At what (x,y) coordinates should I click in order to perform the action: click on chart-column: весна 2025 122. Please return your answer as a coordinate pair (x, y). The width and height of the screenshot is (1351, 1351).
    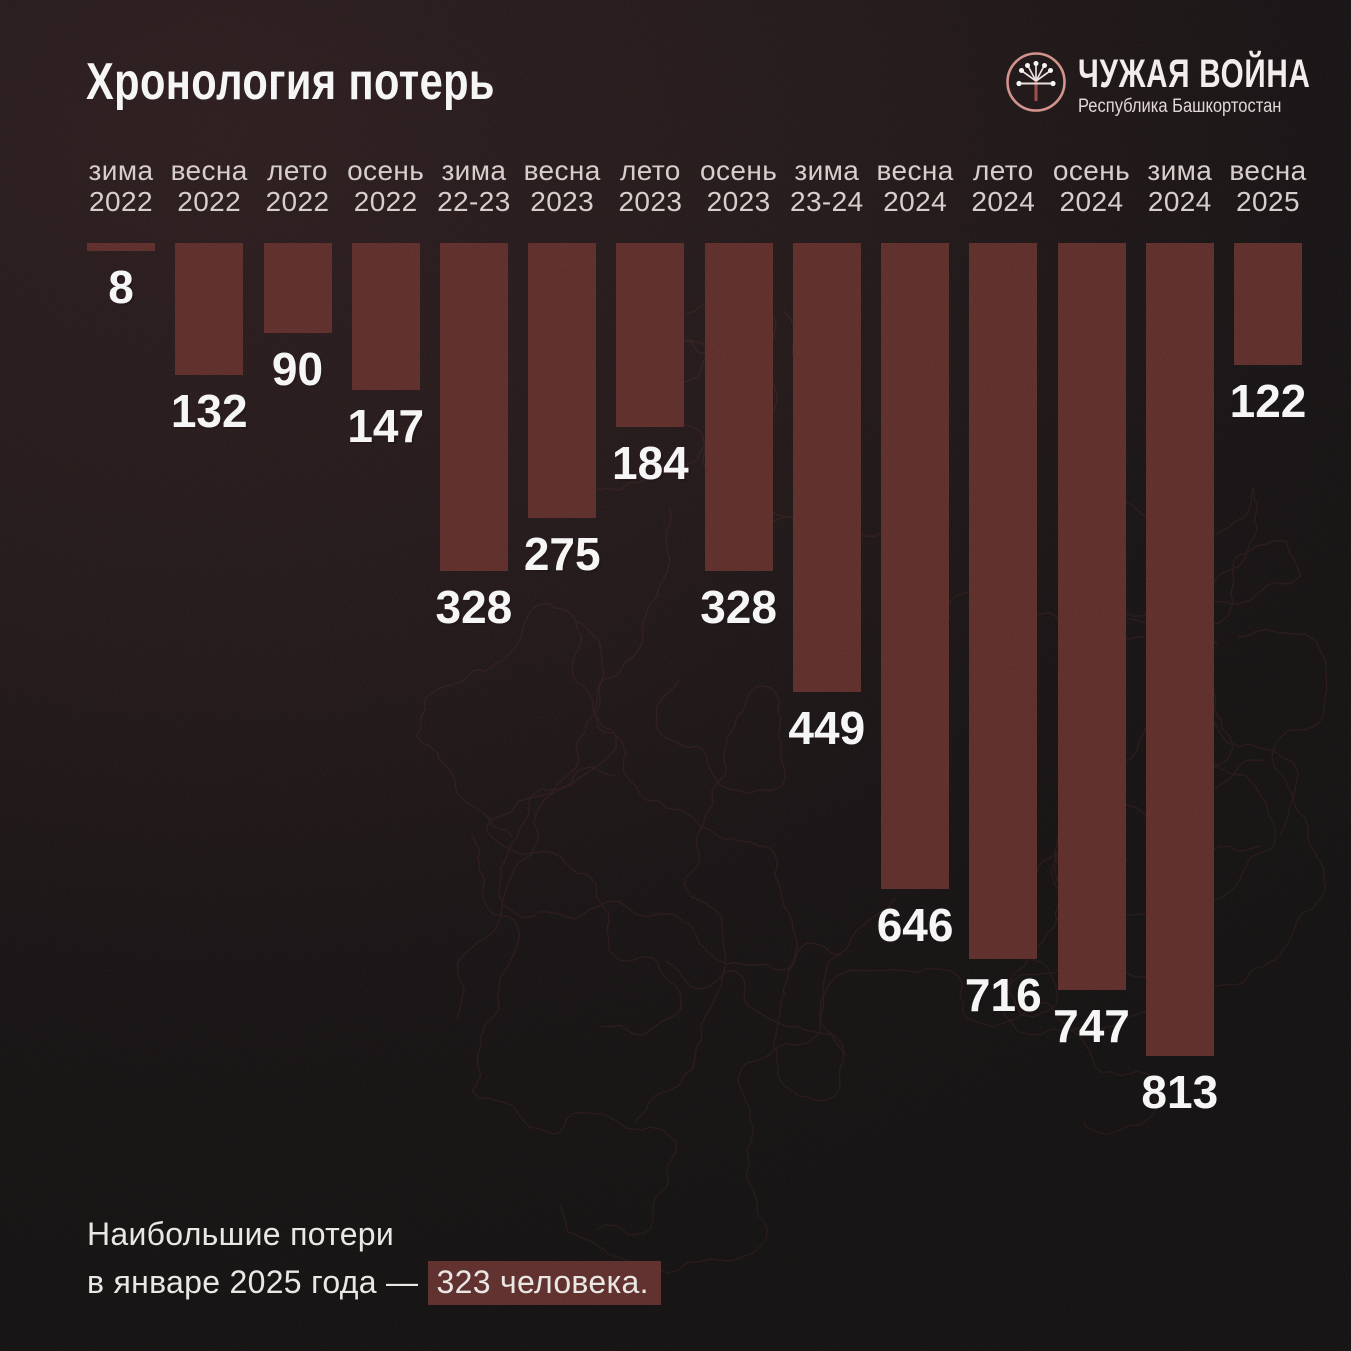
    Looking at the image, I should click on (1267, 675).